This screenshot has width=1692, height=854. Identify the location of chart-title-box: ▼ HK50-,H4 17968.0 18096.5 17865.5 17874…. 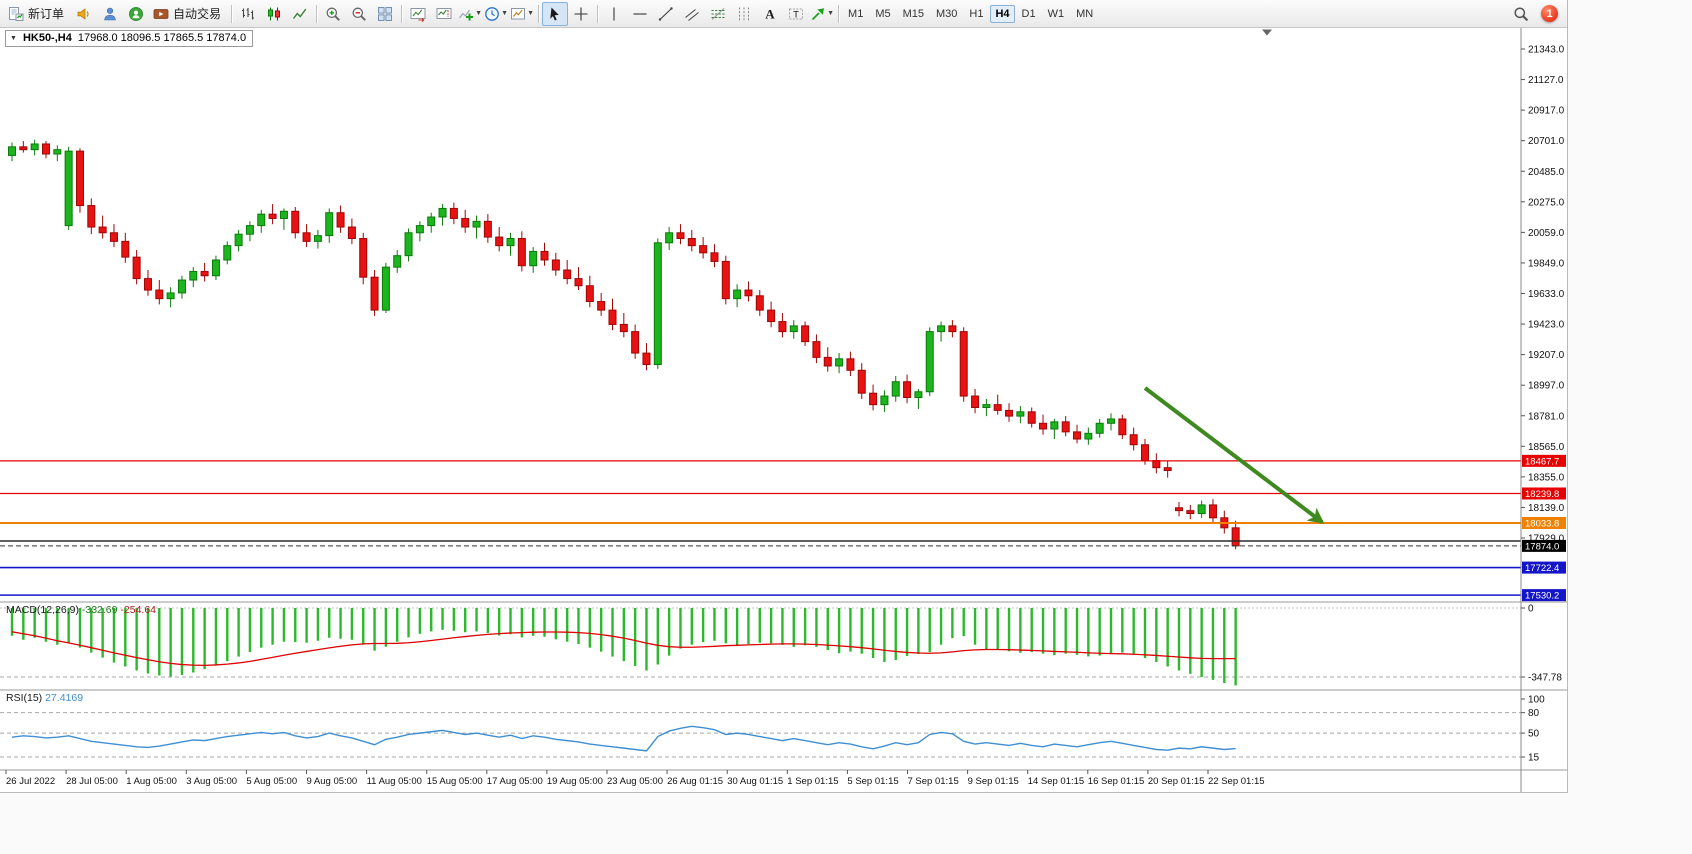
(129, 38).